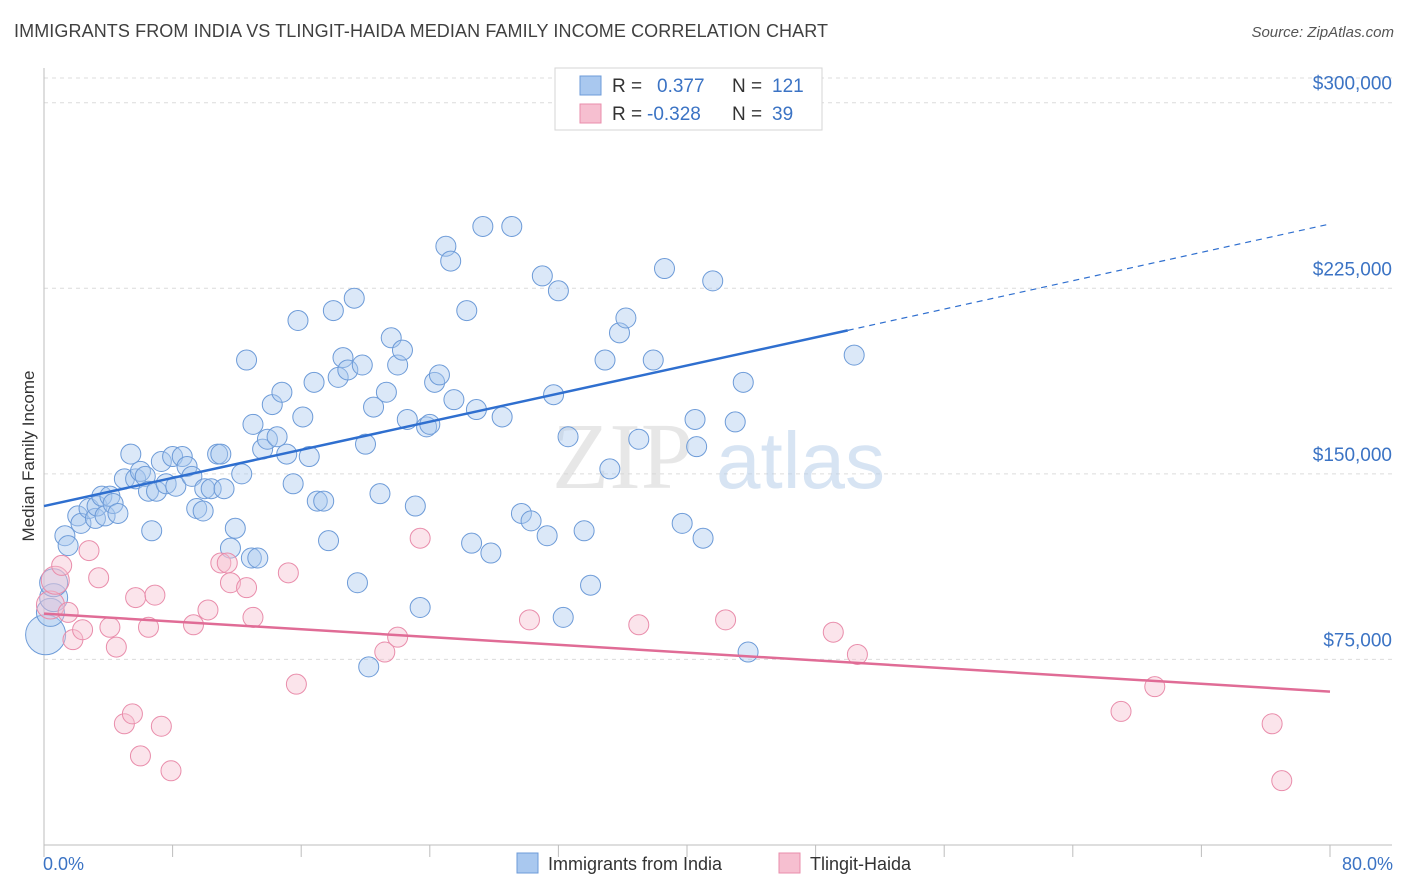 The height and width of the screenshot is (892, 1406). What do you see at coordinates (622, 457) in the screenshot?
I see `watermark-zip: ZIP` at bounding box center [622, 457].